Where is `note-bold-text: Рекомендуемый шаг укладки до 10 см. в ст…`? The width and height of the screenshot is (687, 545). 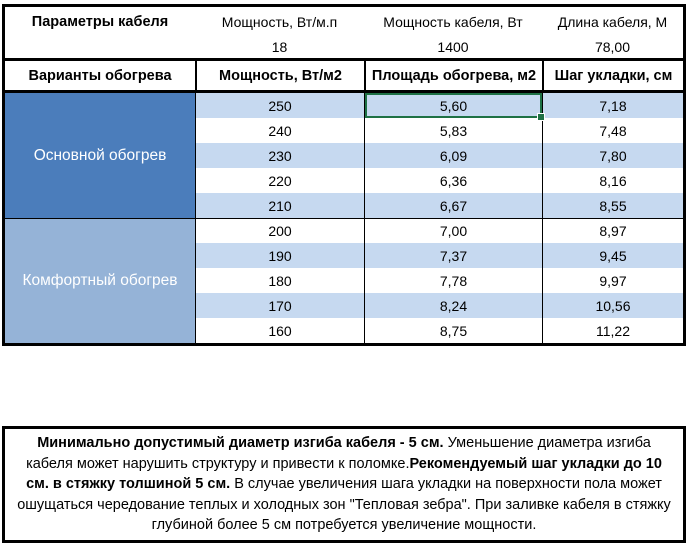
note-bold-text: Рекомендуемый шаг укладки до 10 см. в ст… is located at coordinates (344, 474).